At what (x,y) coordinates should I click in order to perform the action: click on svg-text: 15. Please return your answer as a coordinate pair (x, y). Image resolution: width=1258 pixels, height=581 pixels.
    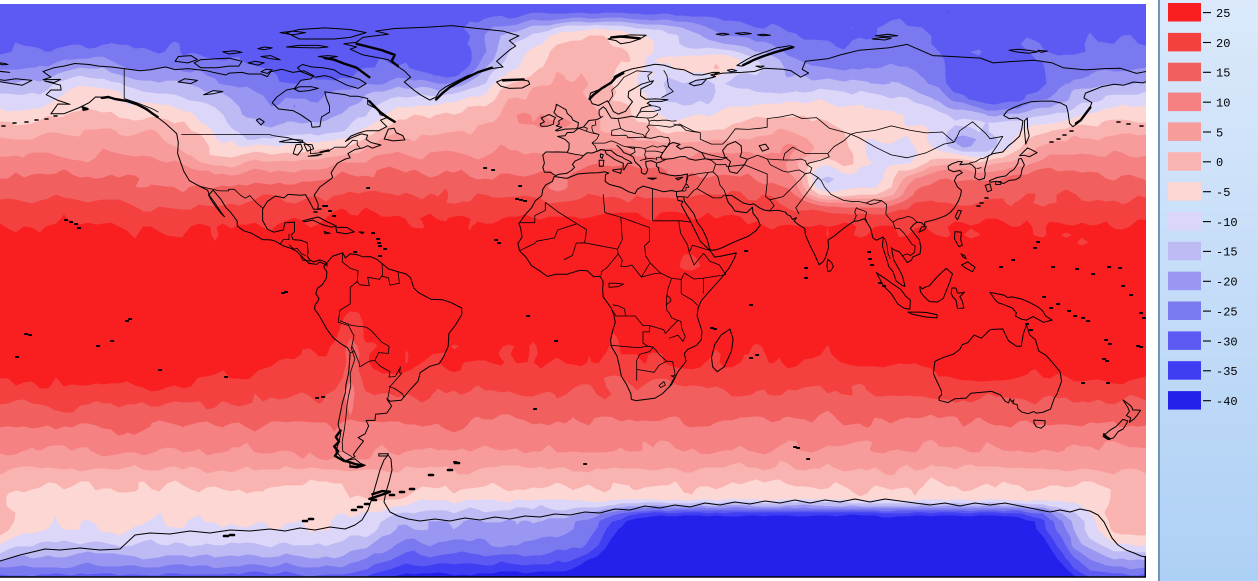
    Looking at the image, I should click on (1223, 74).